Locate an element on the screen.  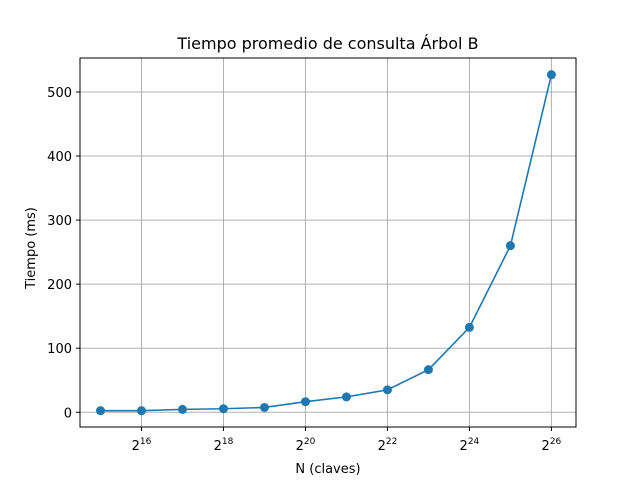
y-tick-label: 100 is located at coordinates (59, 349).